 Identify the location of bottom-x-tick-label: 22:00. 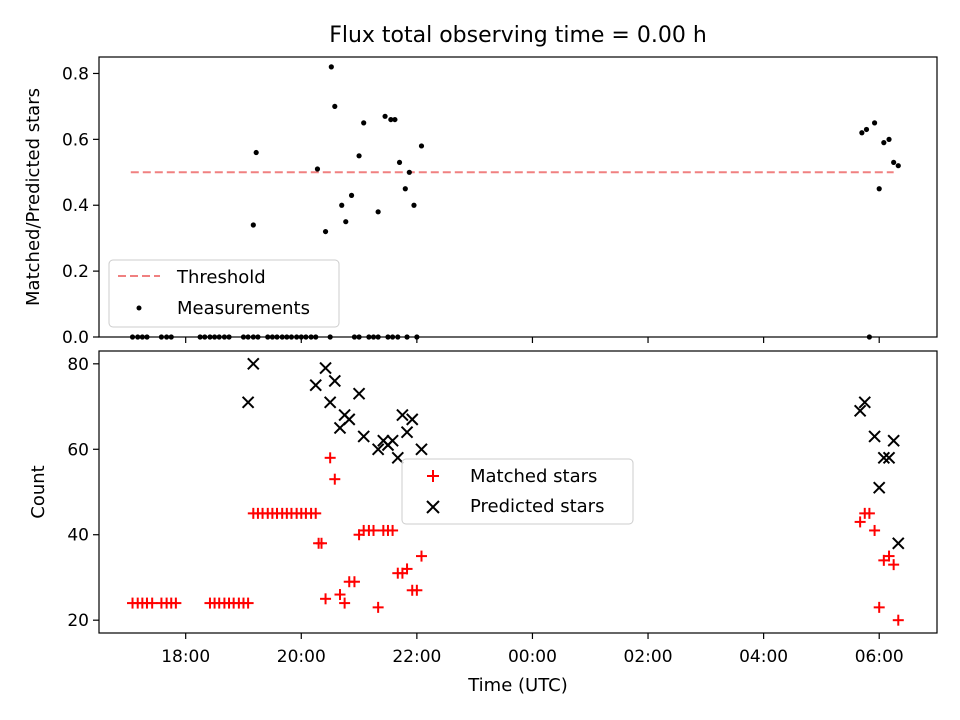
(416, 657).